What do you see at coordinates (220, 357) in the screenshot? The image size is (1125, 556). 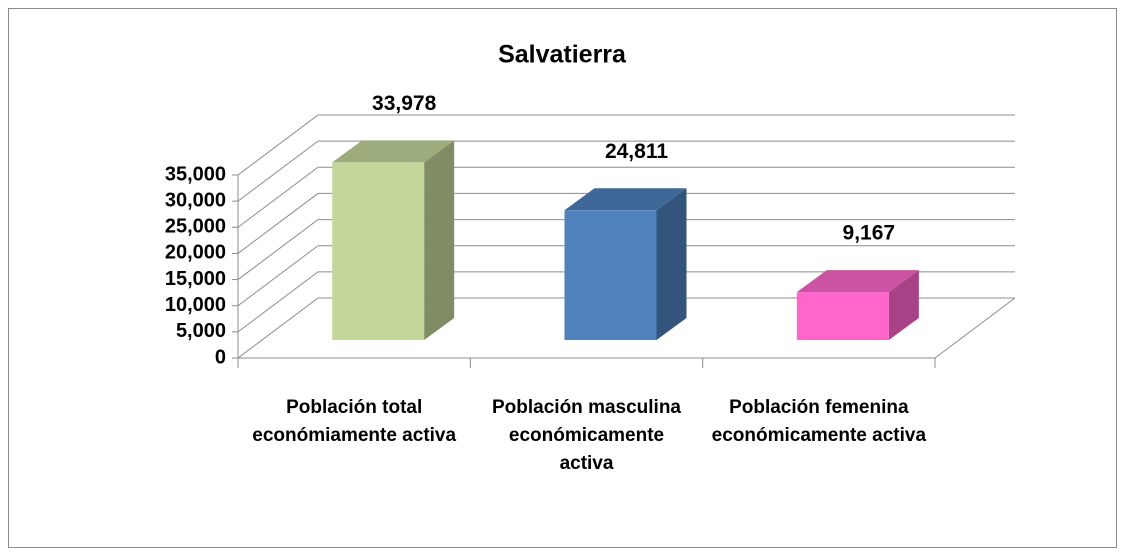 I see `y-tick-label: 0` at bounding box center [220, 357].